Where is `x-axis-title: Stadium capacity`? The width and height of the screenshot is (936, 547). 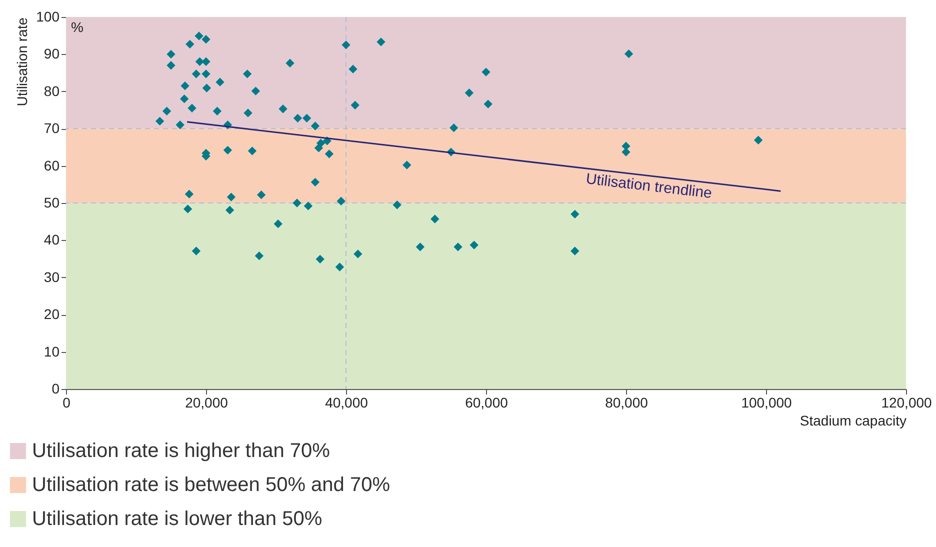 x-axis-title: Stadium capacity is located at coordinates (853, 420).